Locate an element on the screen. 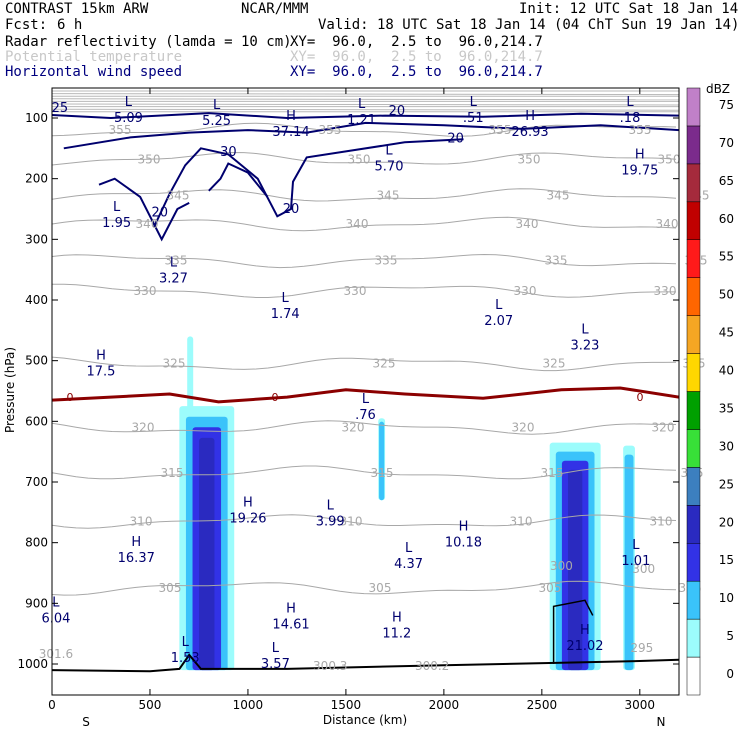 This screenshot has width=740, height=740. forecast-label: Fcst: is located at coordinates (26, 25).